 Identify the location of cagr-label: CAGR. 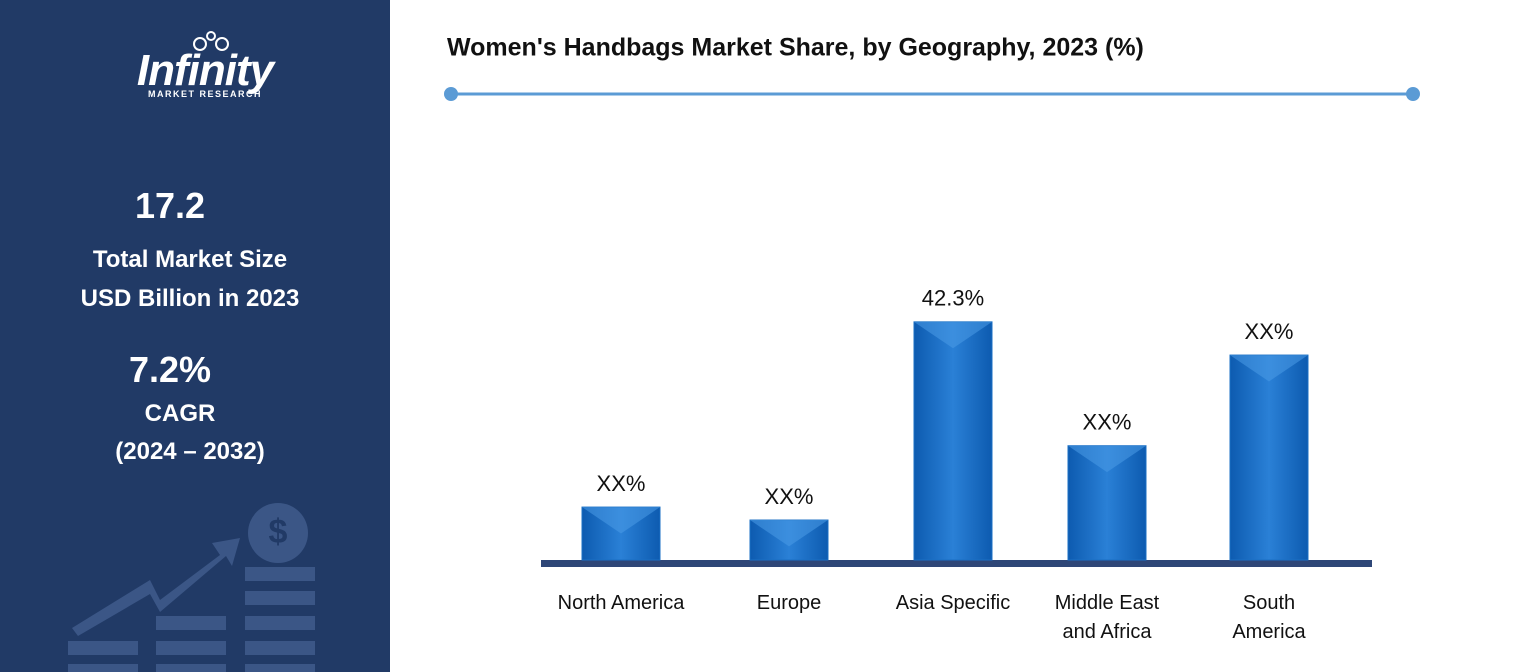
(180, 413).